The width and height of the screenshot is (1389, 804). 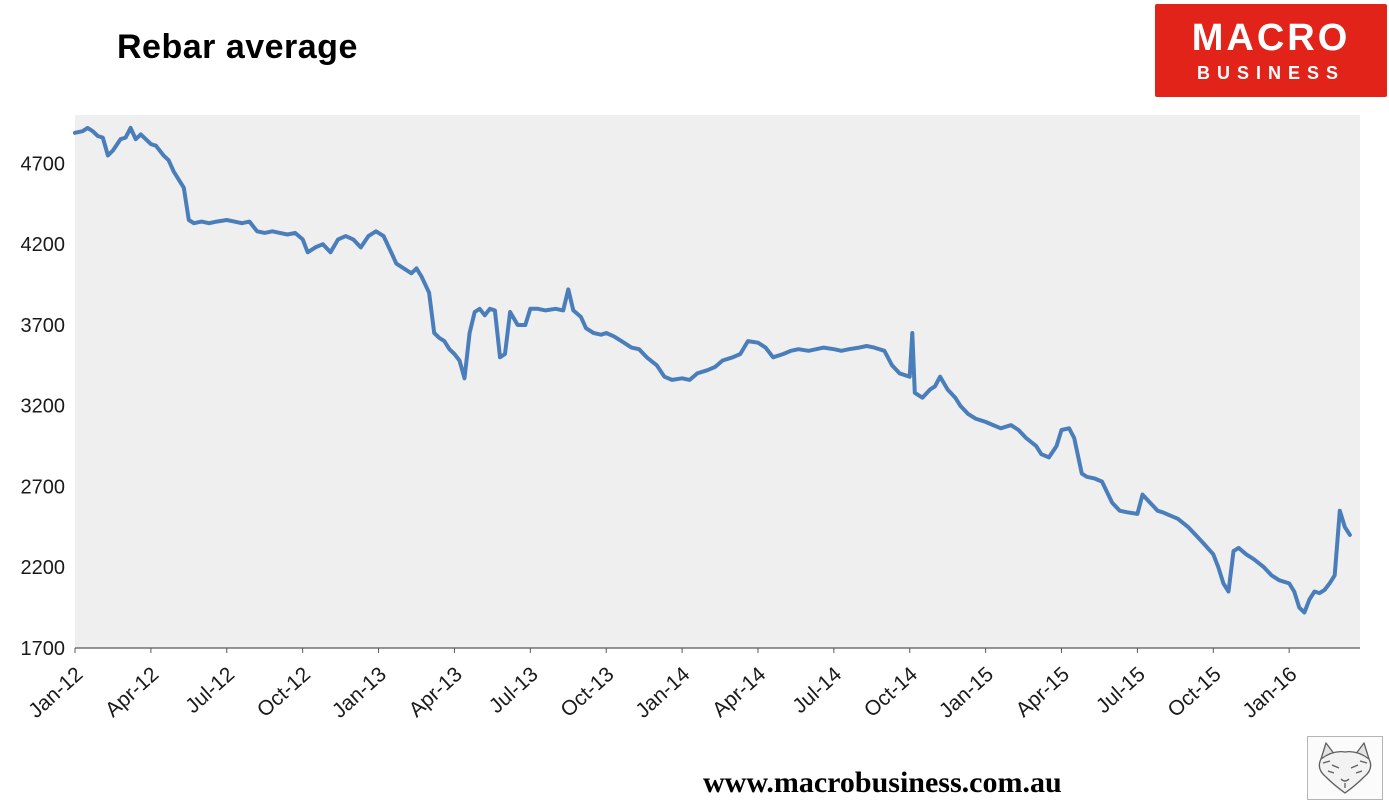 I want to click on footer-url: www.macrobusiness.com.au, so click(x=882, y=782).